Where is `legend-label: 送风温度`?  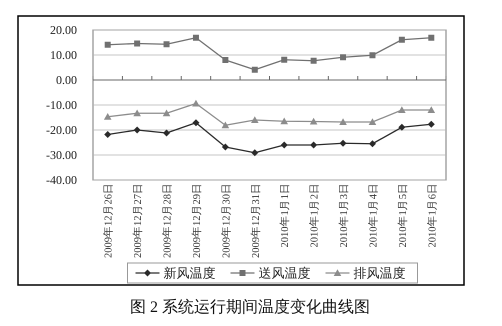
legend-label: 送风温度 is located at coordinates (284, 273).